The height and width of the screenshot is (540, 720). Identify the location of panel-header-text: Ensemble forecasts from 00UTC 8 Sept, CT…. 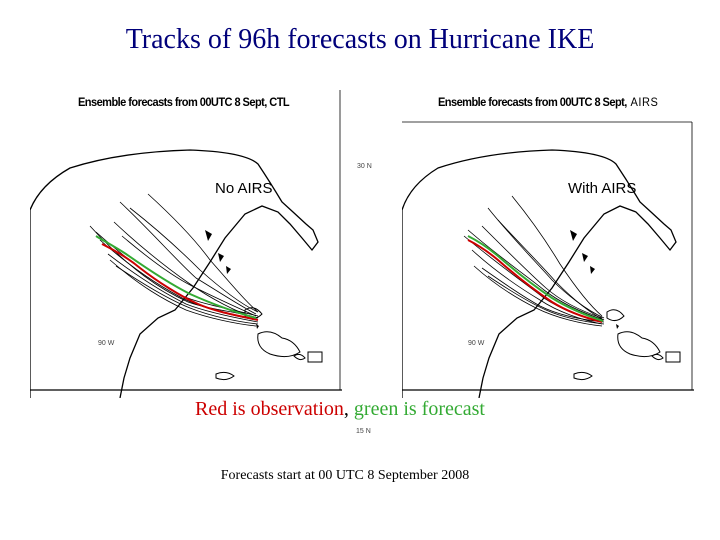
(184, 102).